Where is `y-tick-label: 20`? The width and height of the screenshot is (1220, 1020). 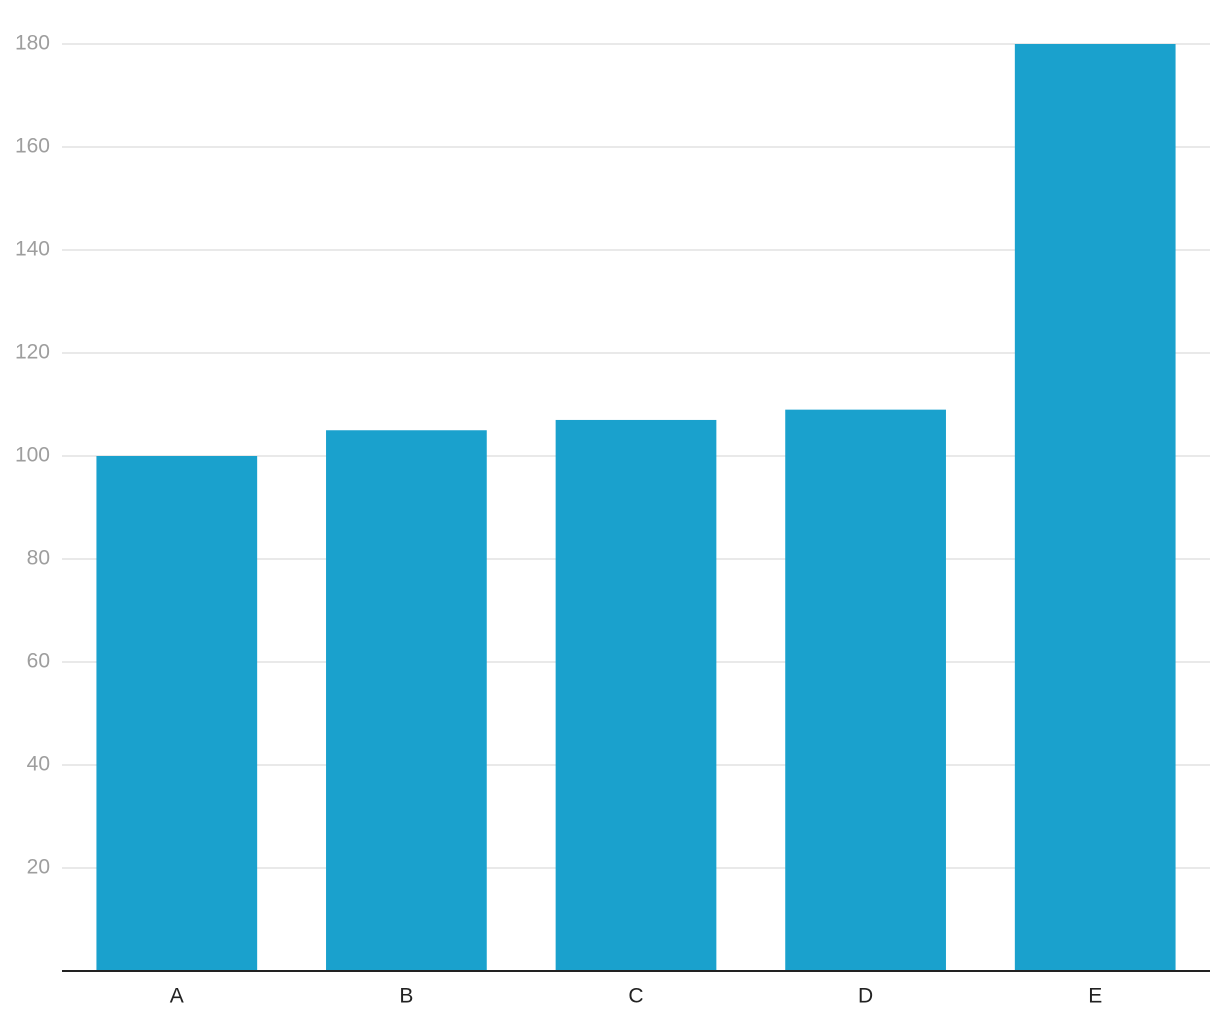 y-tick-label: 20 is located at coordinates (38, 867).